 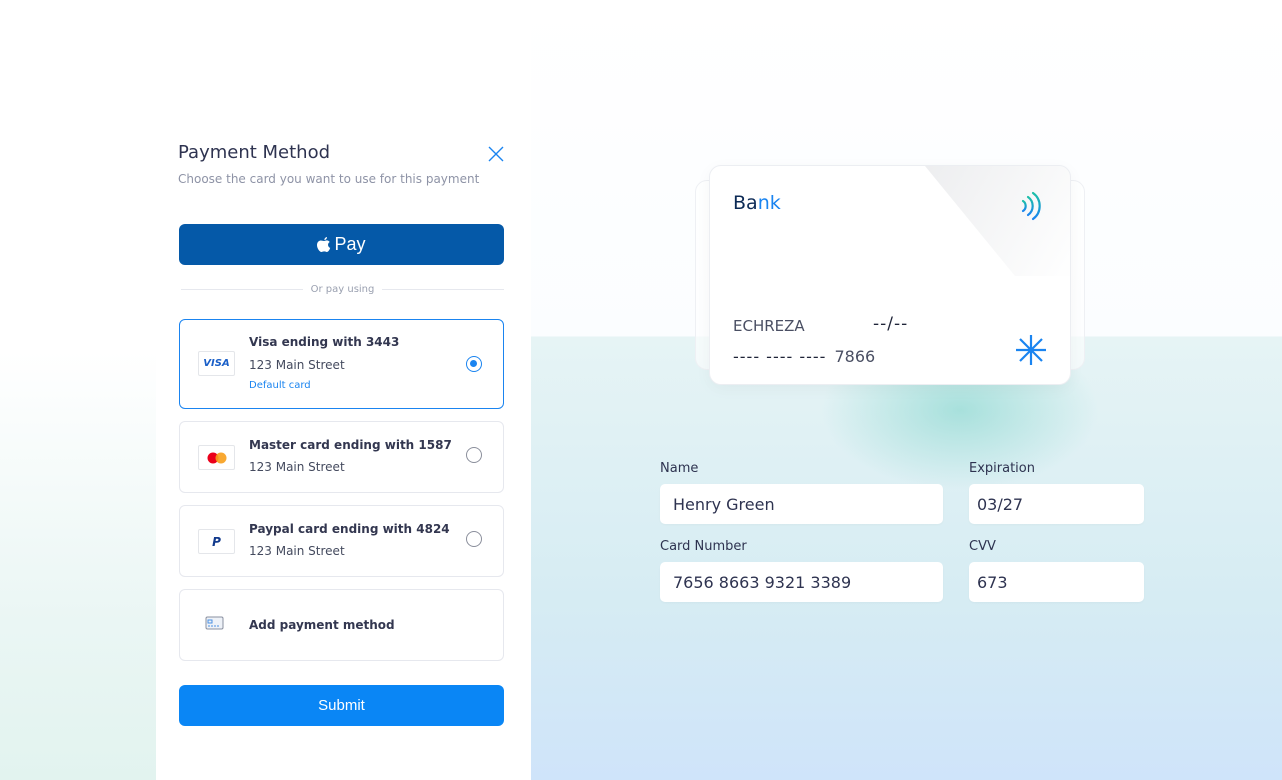 I want to click on add-method-label: Add payment method, so click(x=322, y=625).